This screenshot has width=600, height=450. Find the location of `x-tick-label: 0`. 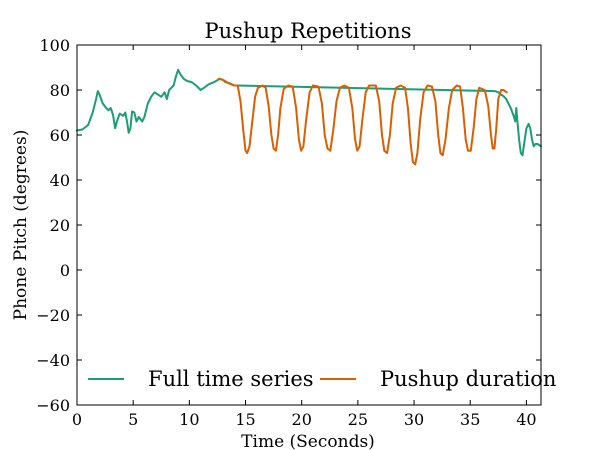

x-tick-label: 0 is located at coordinates (77, 419).